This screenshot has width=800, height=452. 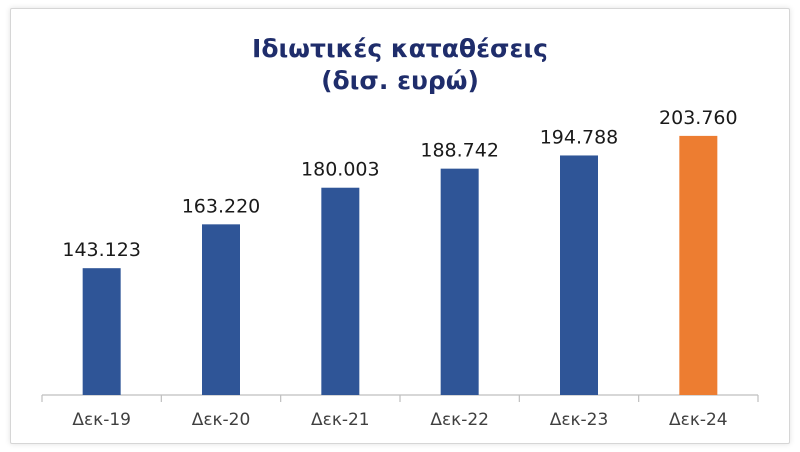 I want to click on chart-title: Ιδιωτικές καταθέσεις, so click(x=400, y=48).